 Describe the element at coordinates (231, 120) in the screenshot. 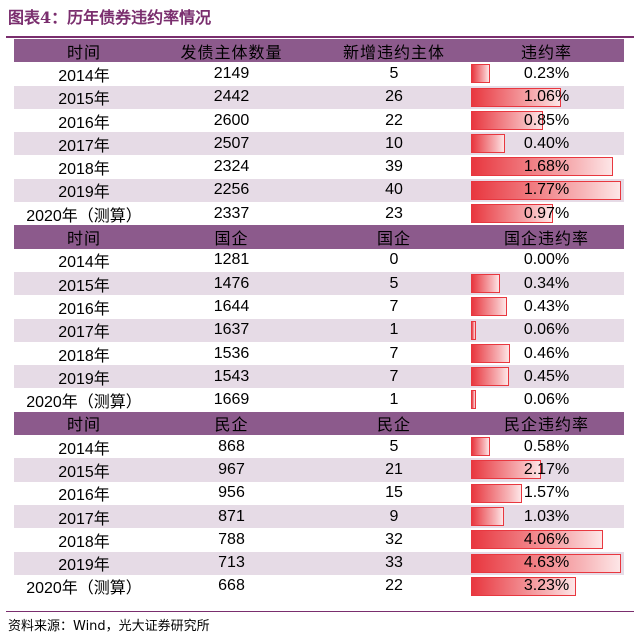

I see `issuer-count-cell: 2600` at that location.